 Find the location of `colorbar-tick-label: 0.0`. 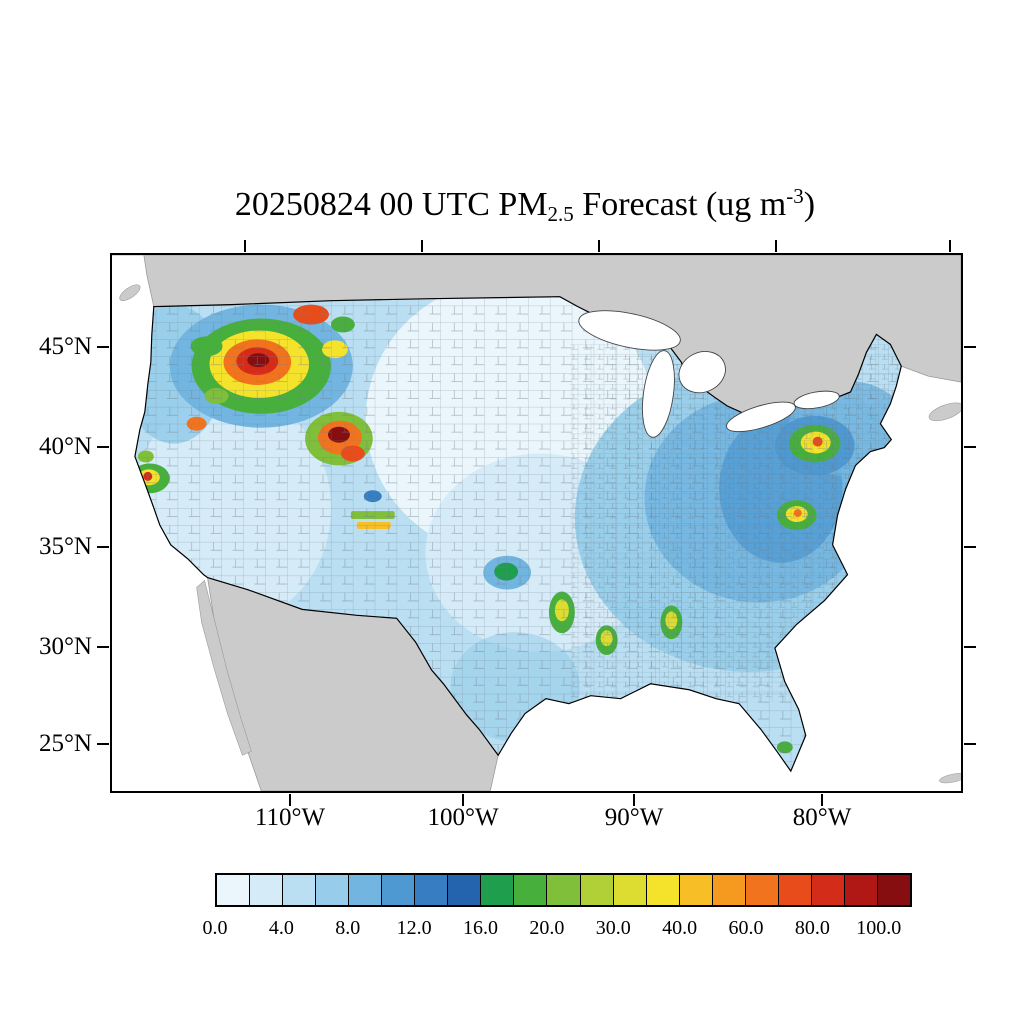

colorbar-tick-label: 0.0 is located at coordinates (215, 928).